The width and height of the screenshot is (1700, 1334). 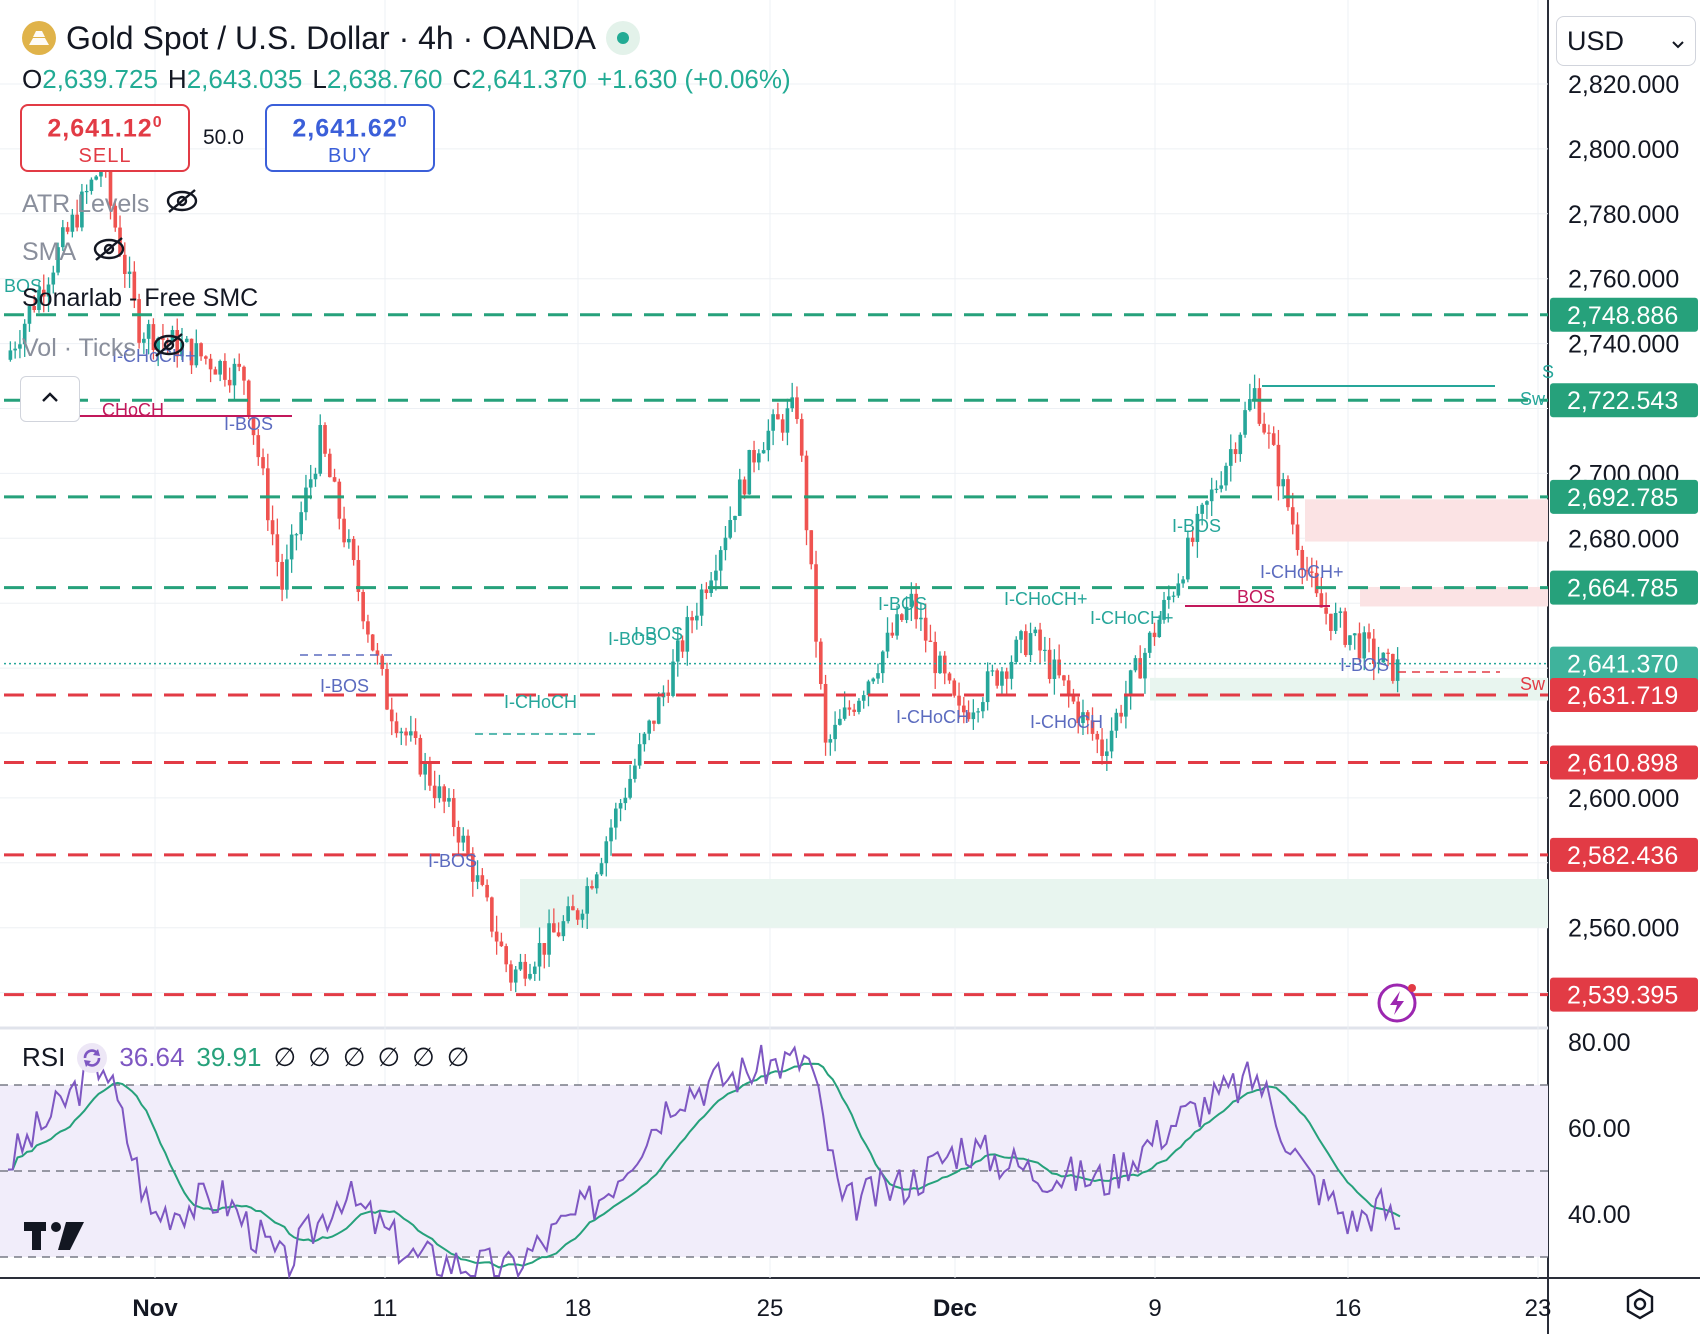 I want to click on indicator-sonarlab: Sonarlab - Free SMC, so click(x=140, y=298).